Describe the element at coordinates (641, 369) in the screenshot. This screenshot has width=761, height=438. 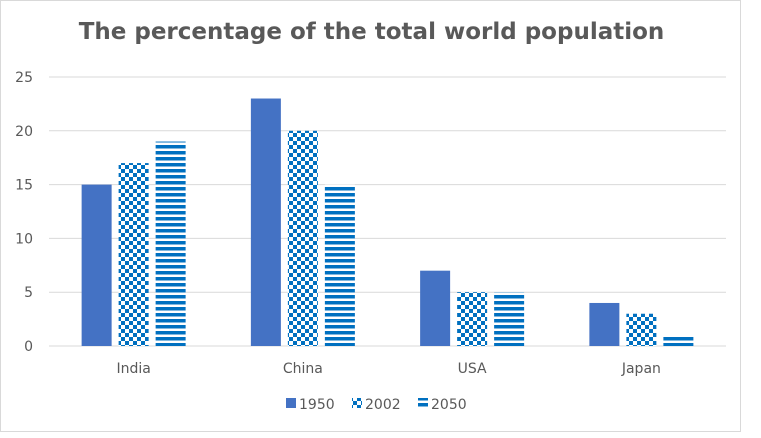
I see `x-tick-label: Japan` at that location.